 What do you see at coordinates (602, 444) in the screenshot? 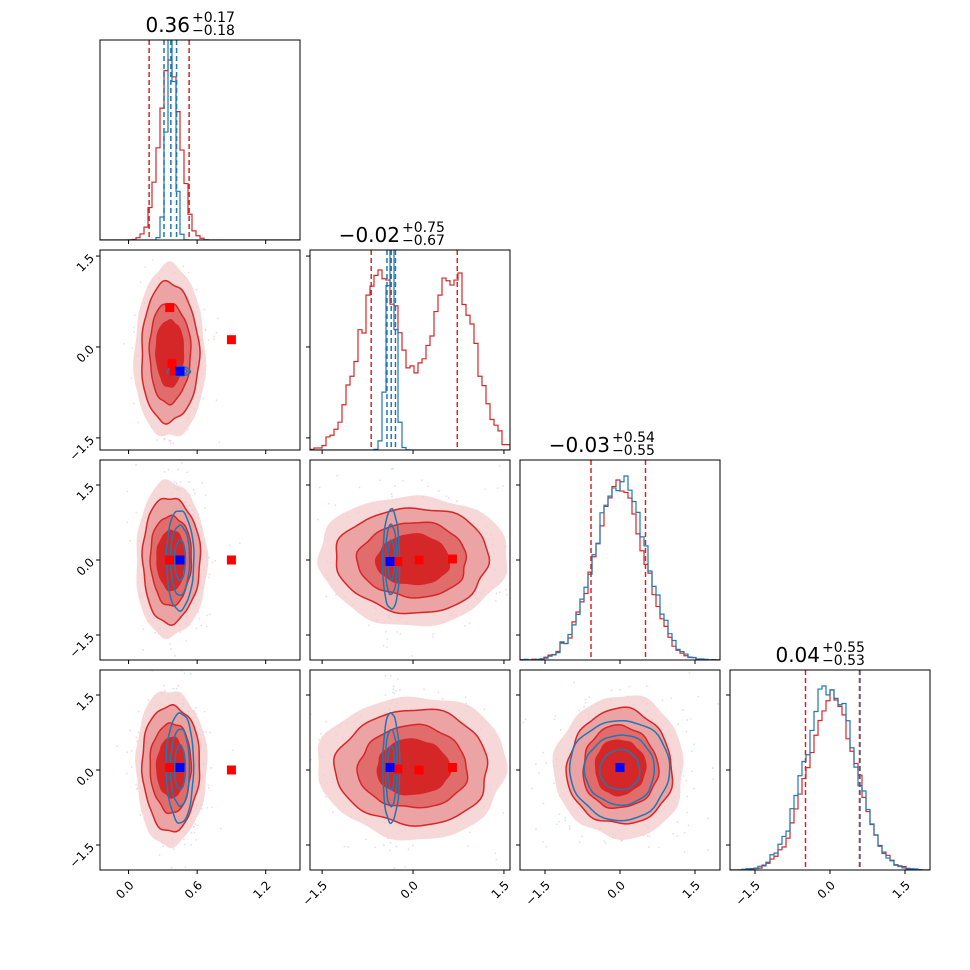
I see `panel-title-2: −0.03 +0.54−0.55` at bounding box center [602, 444].